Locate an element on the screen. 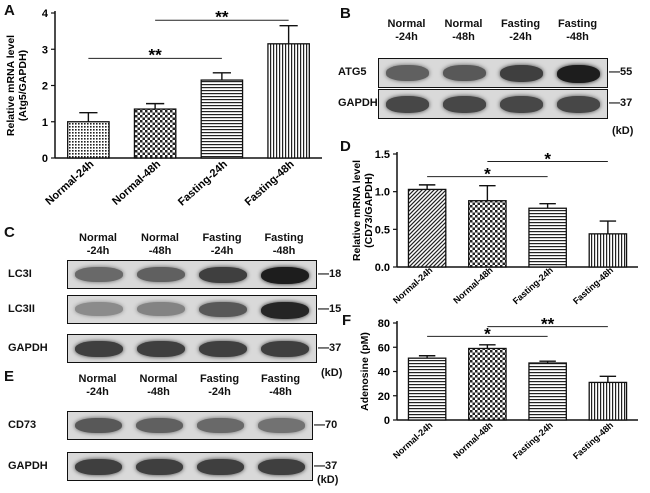 Image resolution: width=650 pixels, height=493 pixels. y-tick-label: 3 is located at coordinates (45, 50).